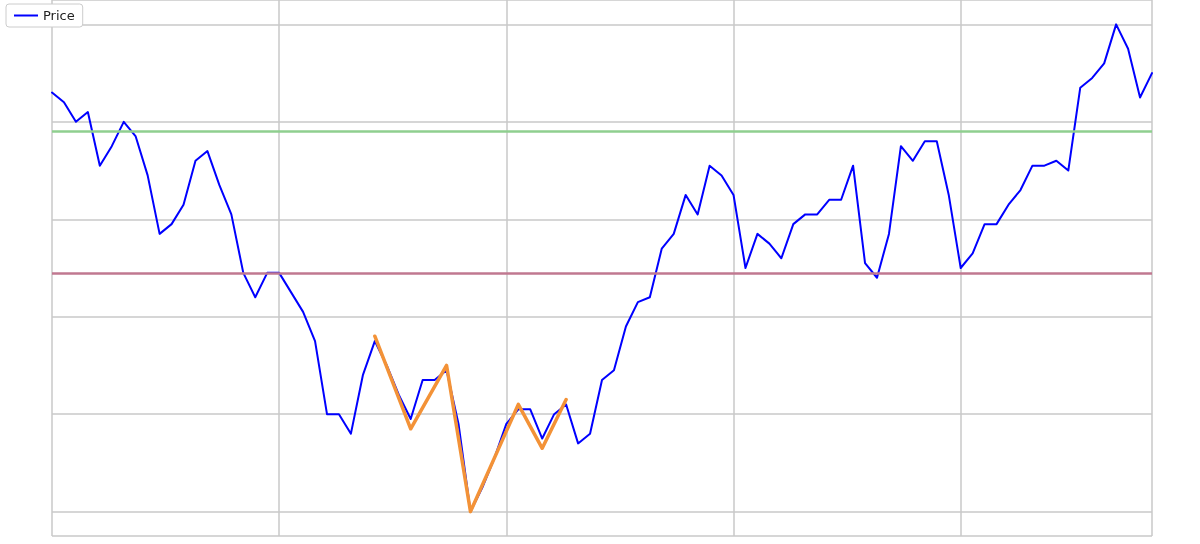 The height and width of the screenshot is (544, 1200). I want to click on legend-label: Price, so click(59, 15).